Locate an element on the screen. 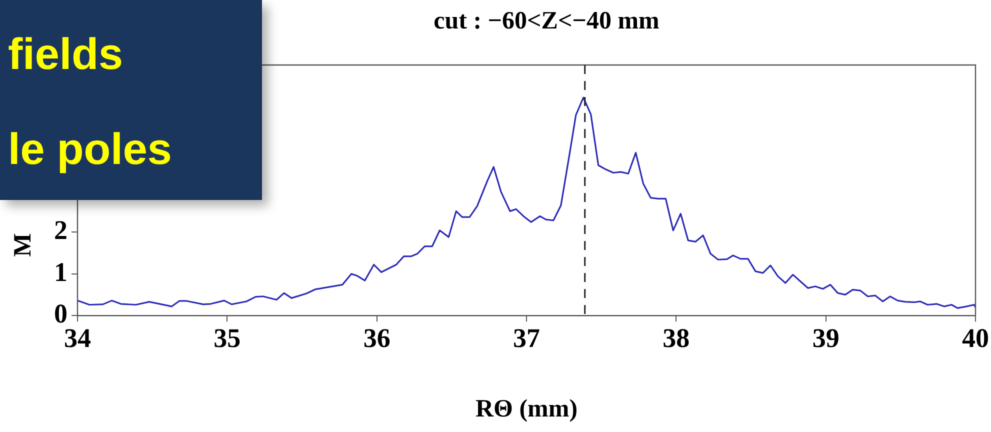 The width and height of the screenshot is (991, 432). x-tick-label: 40 is located at coordinates (975, 337).